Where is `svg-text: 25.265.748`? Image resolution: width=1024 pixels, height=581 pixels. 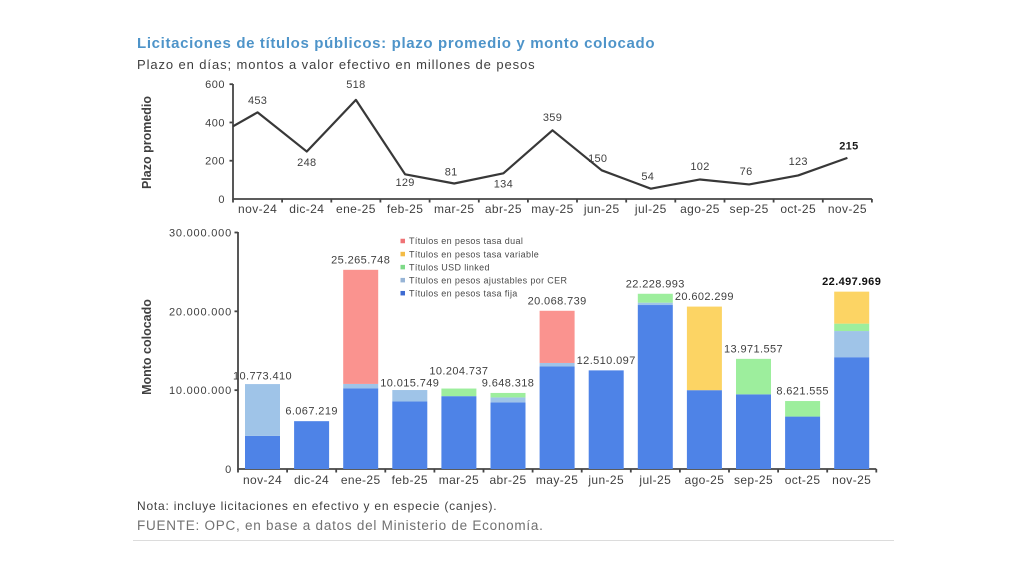
svg-text: 25.265.748 is located at coordinates (360, 260).